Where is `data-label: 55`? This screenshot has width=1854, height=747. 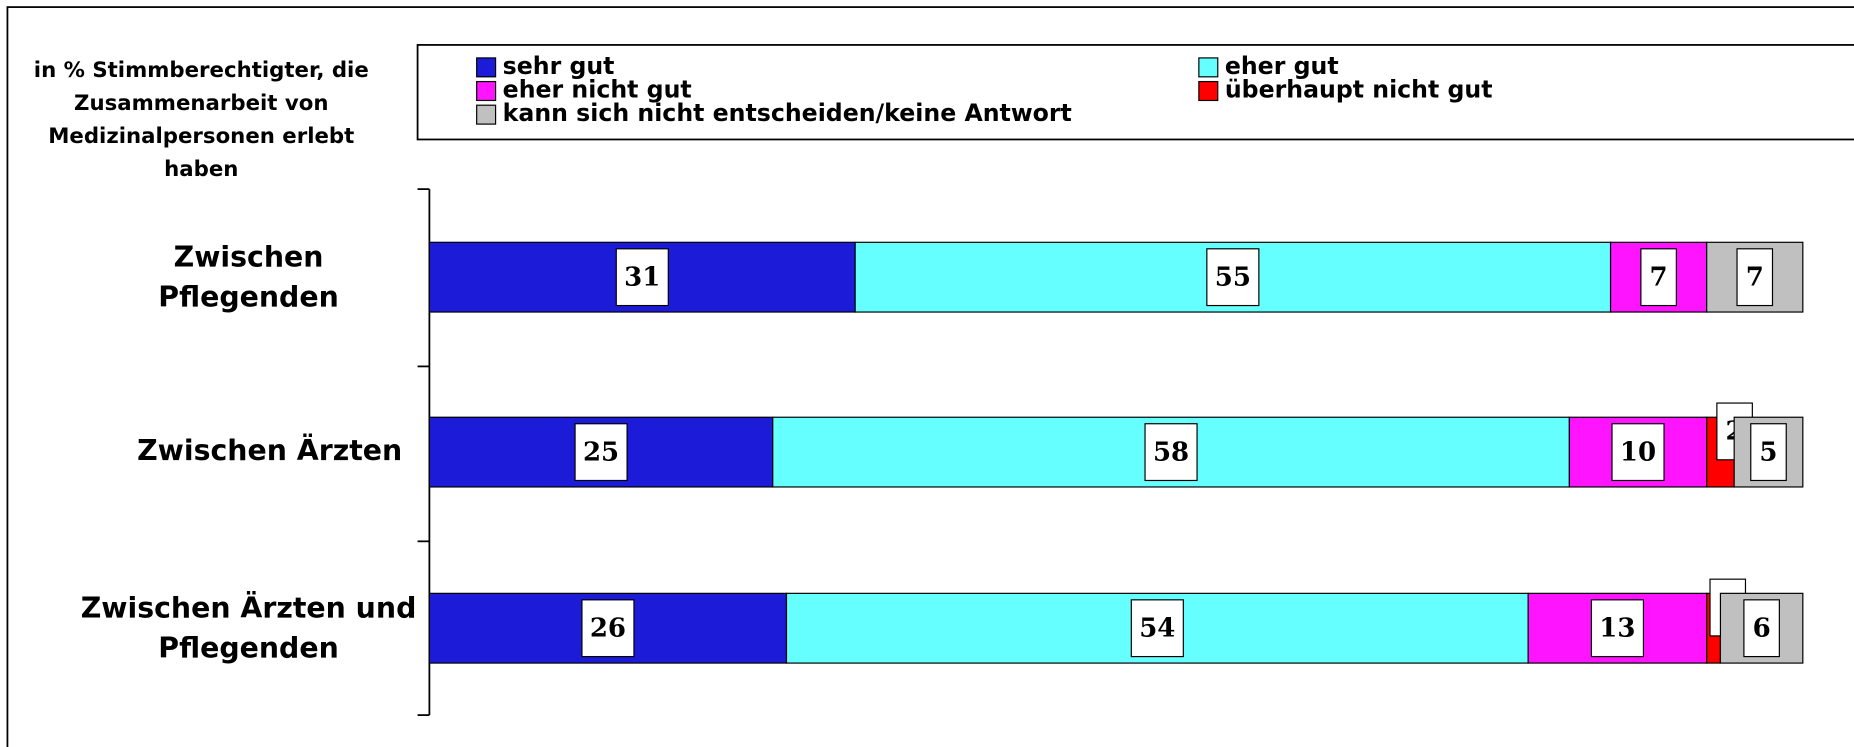 data-label: 55 is located at coordinates (1233, 277).